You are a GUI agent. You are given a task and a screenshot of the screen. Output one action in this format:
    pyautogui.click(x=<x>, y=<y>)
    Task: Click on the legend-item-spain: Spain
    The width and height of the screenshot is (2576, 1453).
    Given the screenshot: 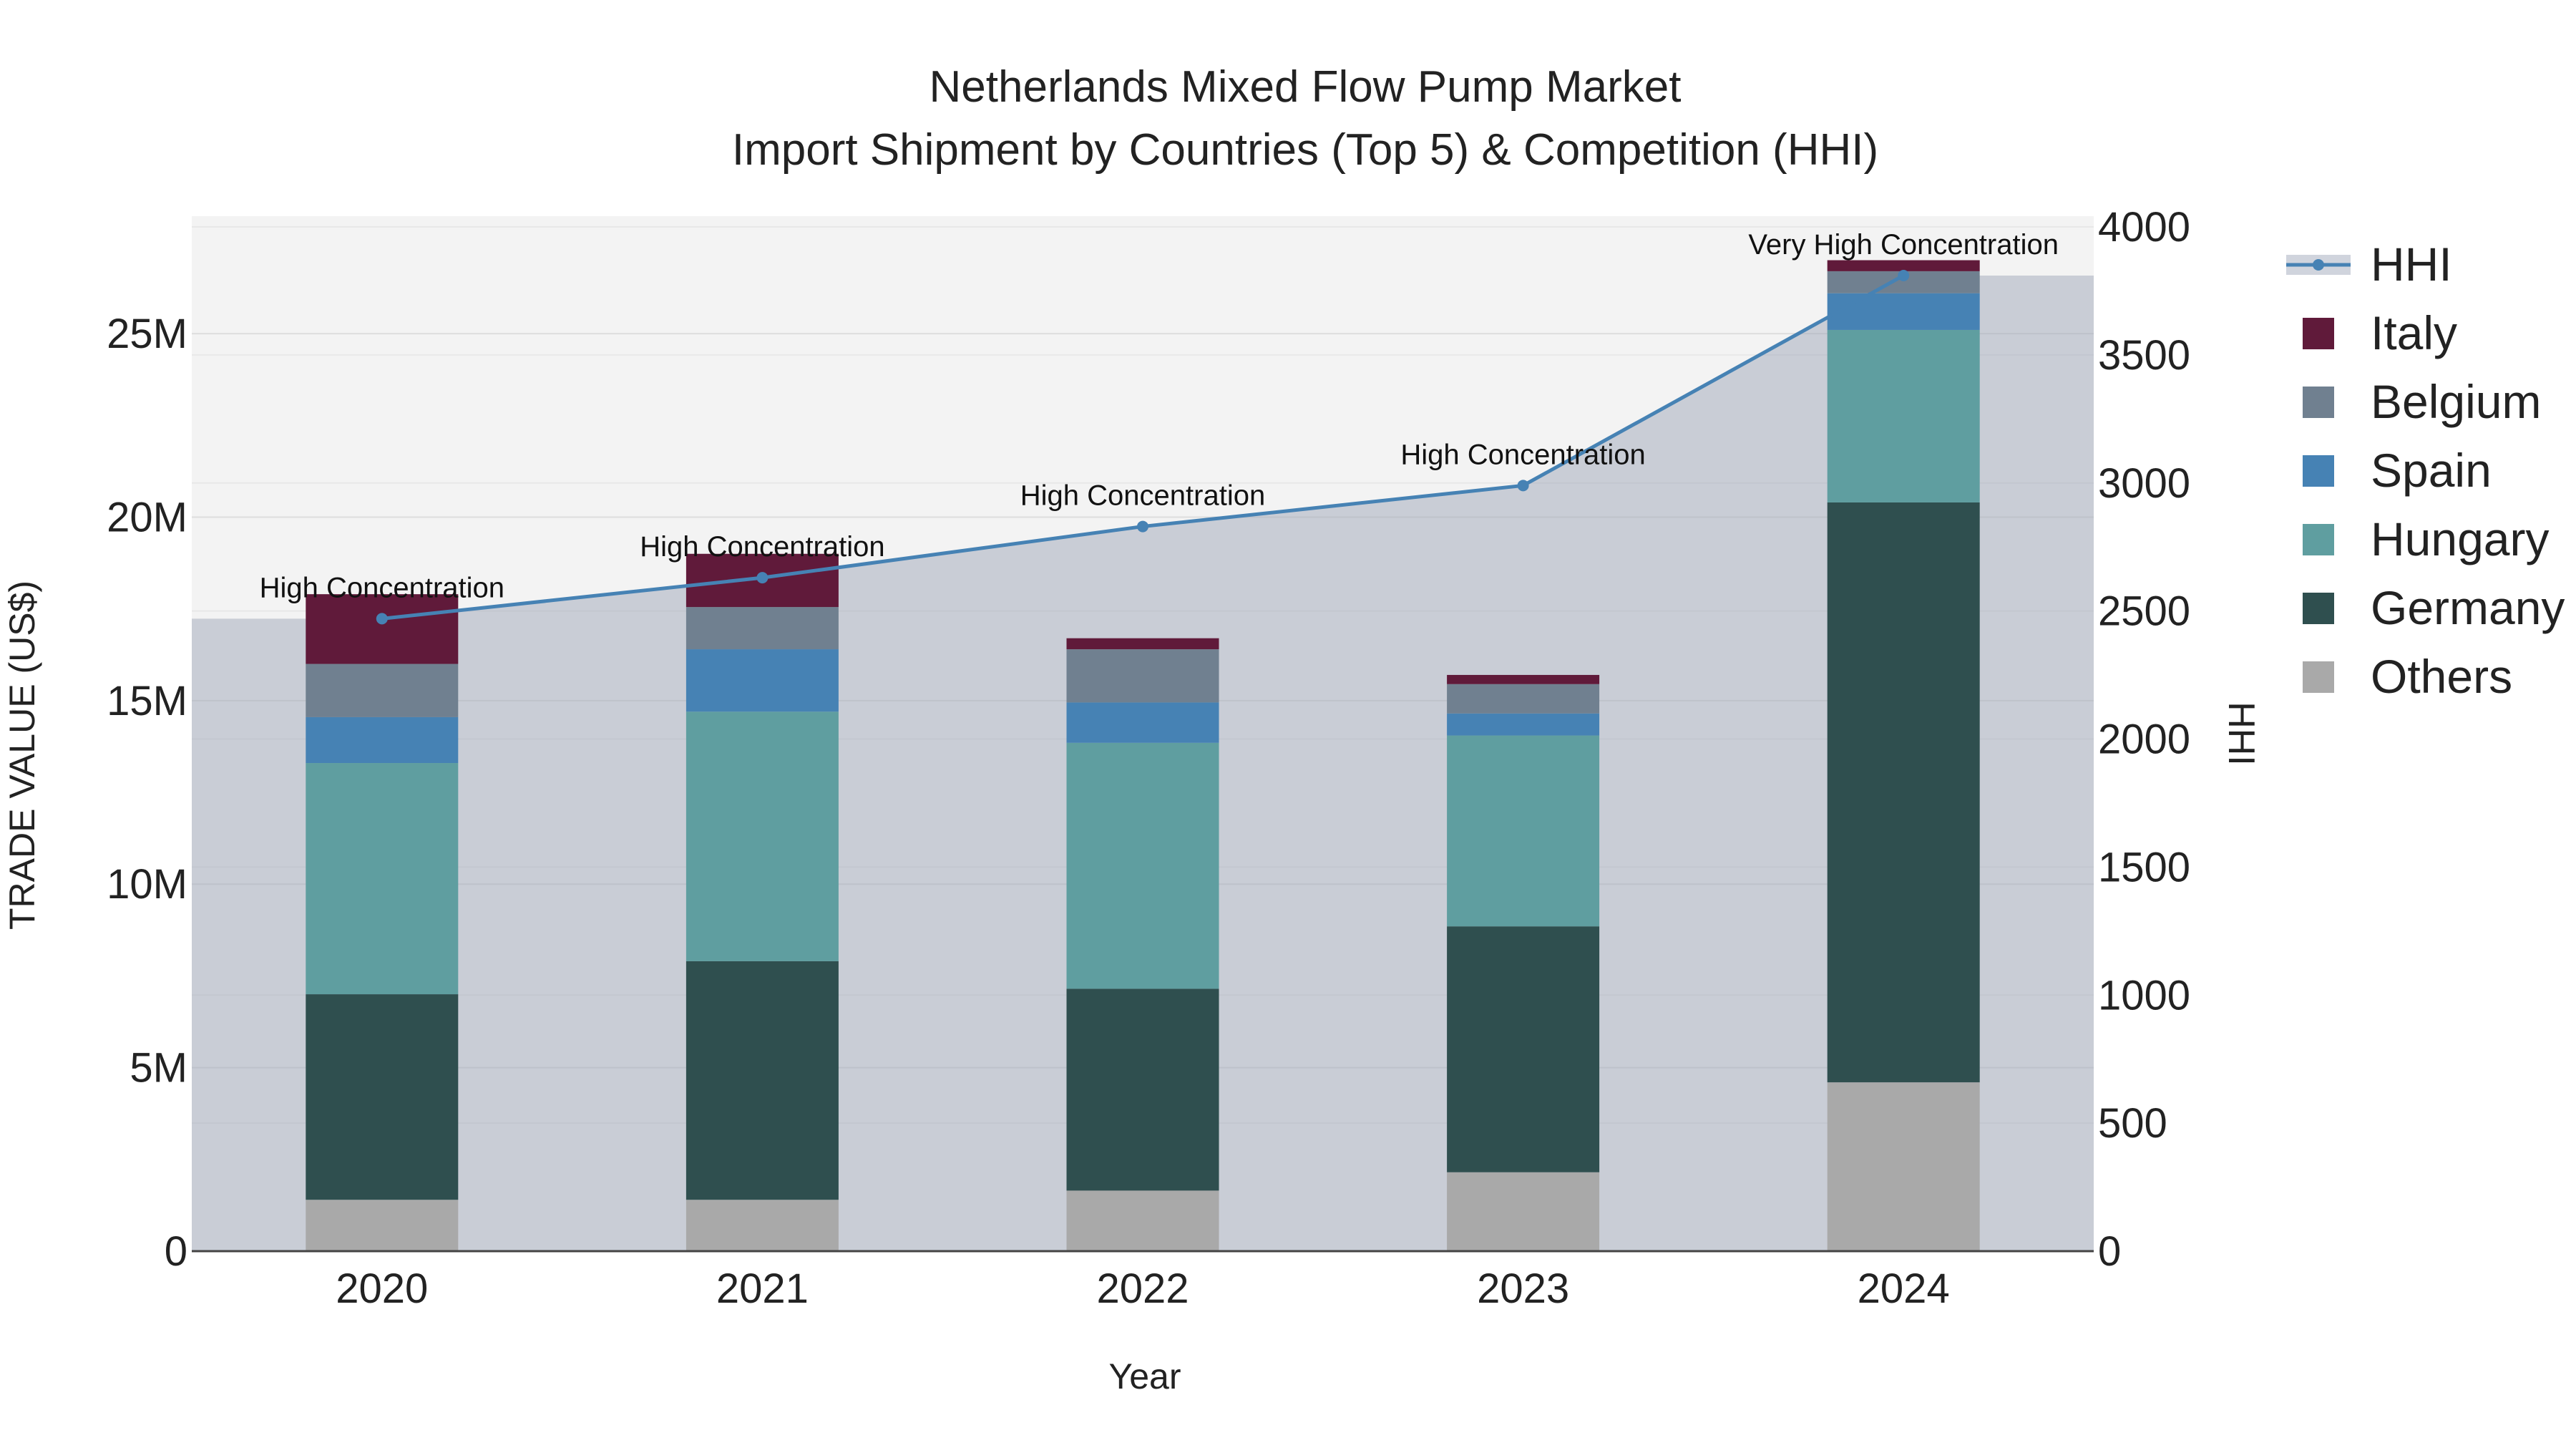 What is the action you would take?
    pyautogui.click(x=2397, y=471)
    